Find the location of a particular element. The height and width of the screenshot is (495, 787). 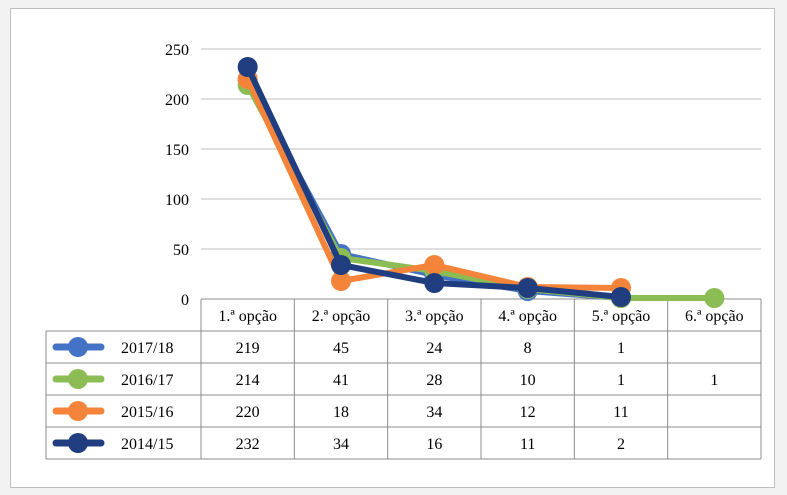

y-tick-label: 200 is located at coordinates (177, 100).